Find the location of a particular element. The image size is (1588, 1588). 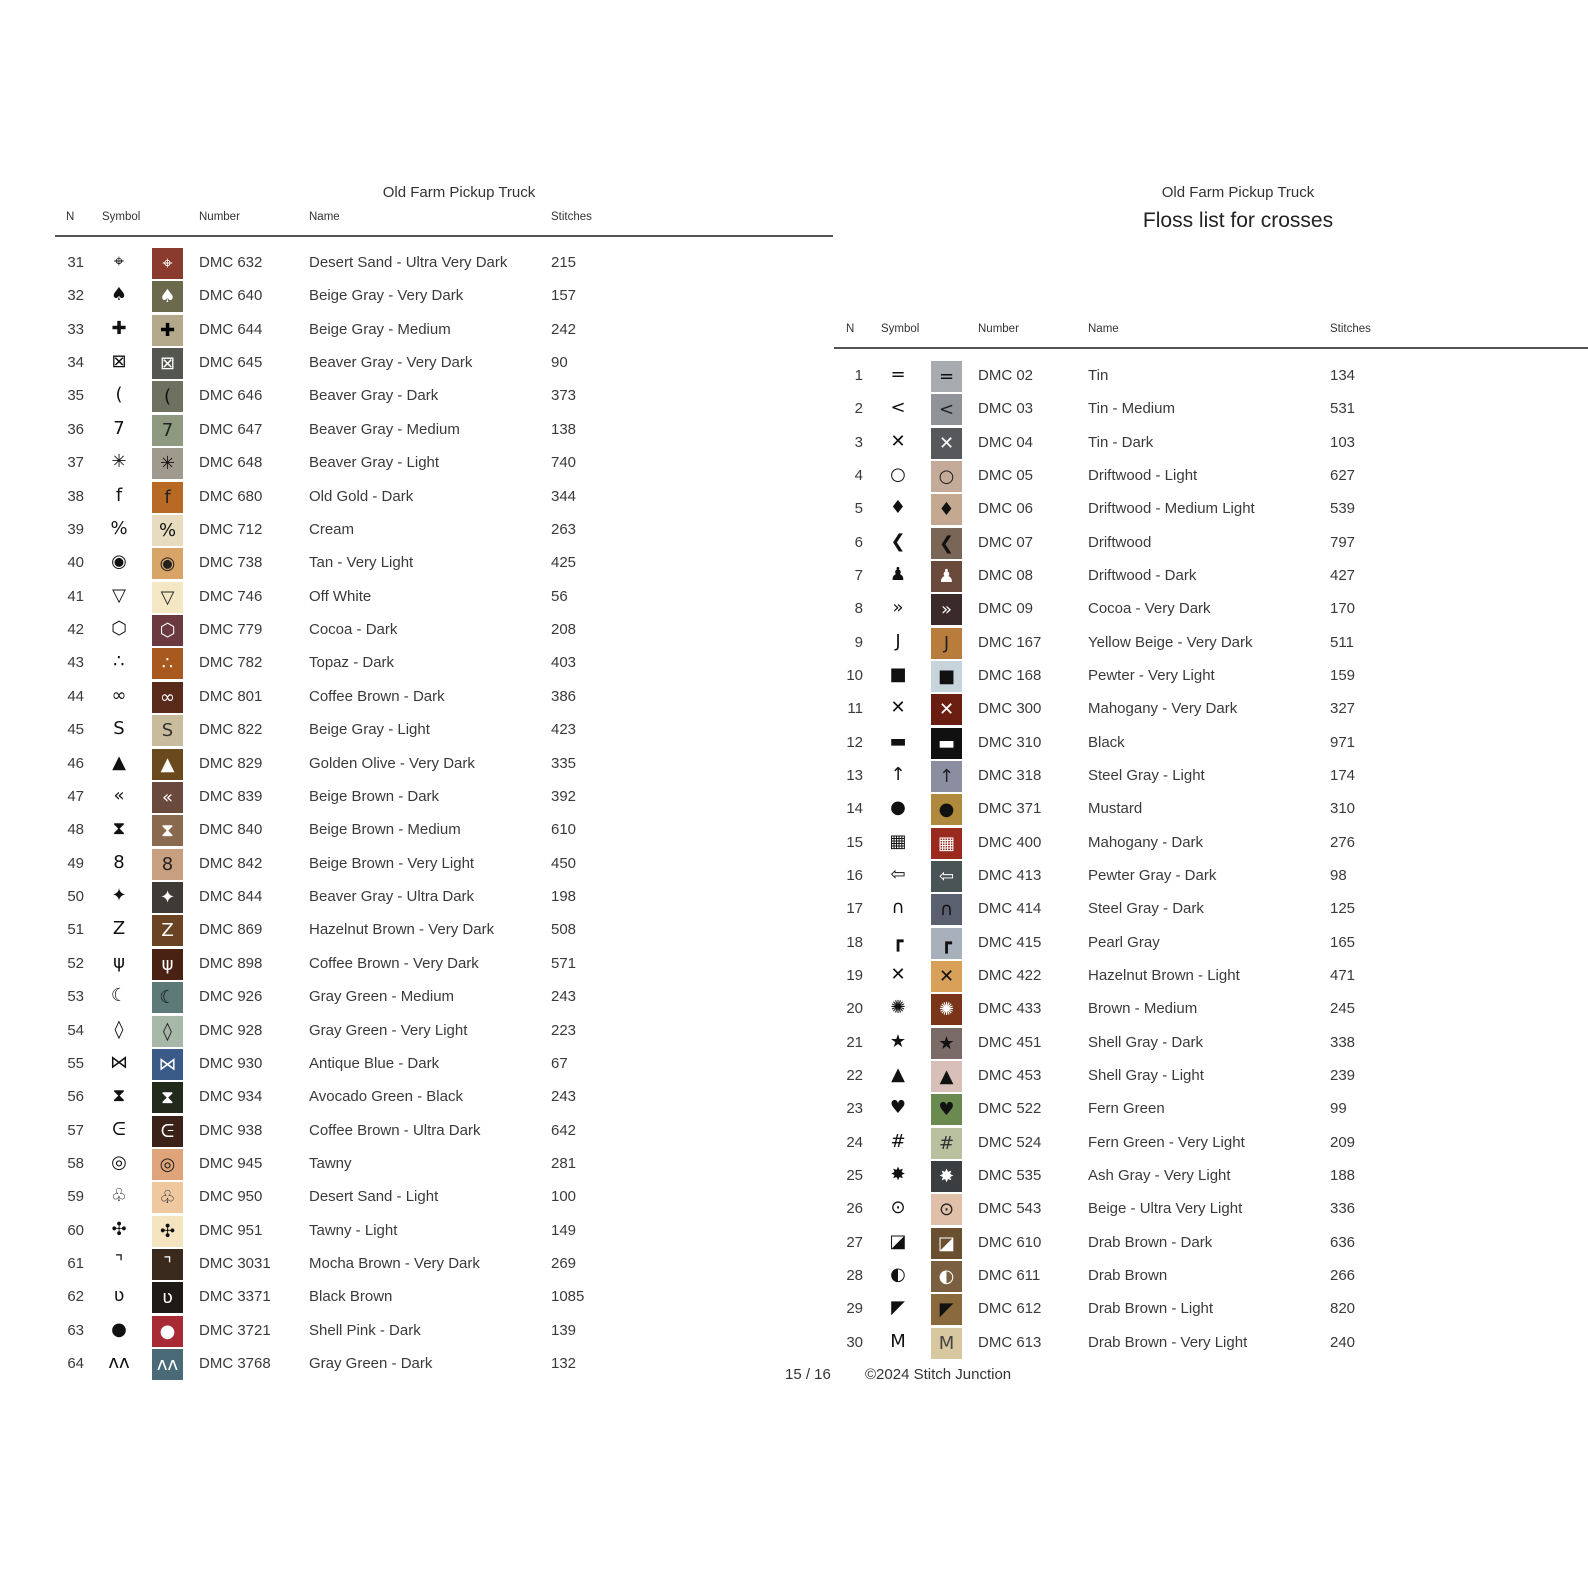

row-number: 48 is located at coordinates (75, 830).